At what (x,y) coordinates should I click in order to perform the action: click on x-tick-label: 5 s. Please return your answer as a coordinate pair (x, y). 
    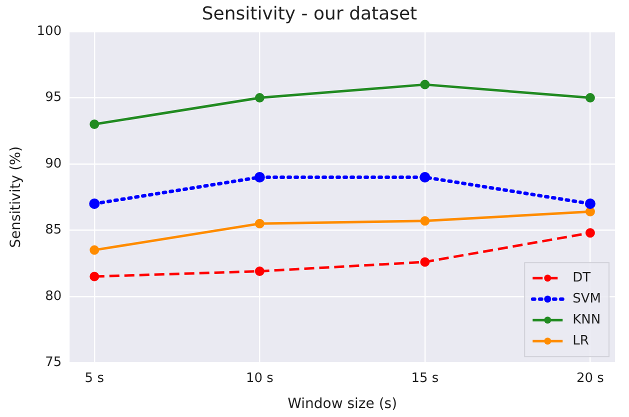
    Looking at the image, I should click on (94, 378).